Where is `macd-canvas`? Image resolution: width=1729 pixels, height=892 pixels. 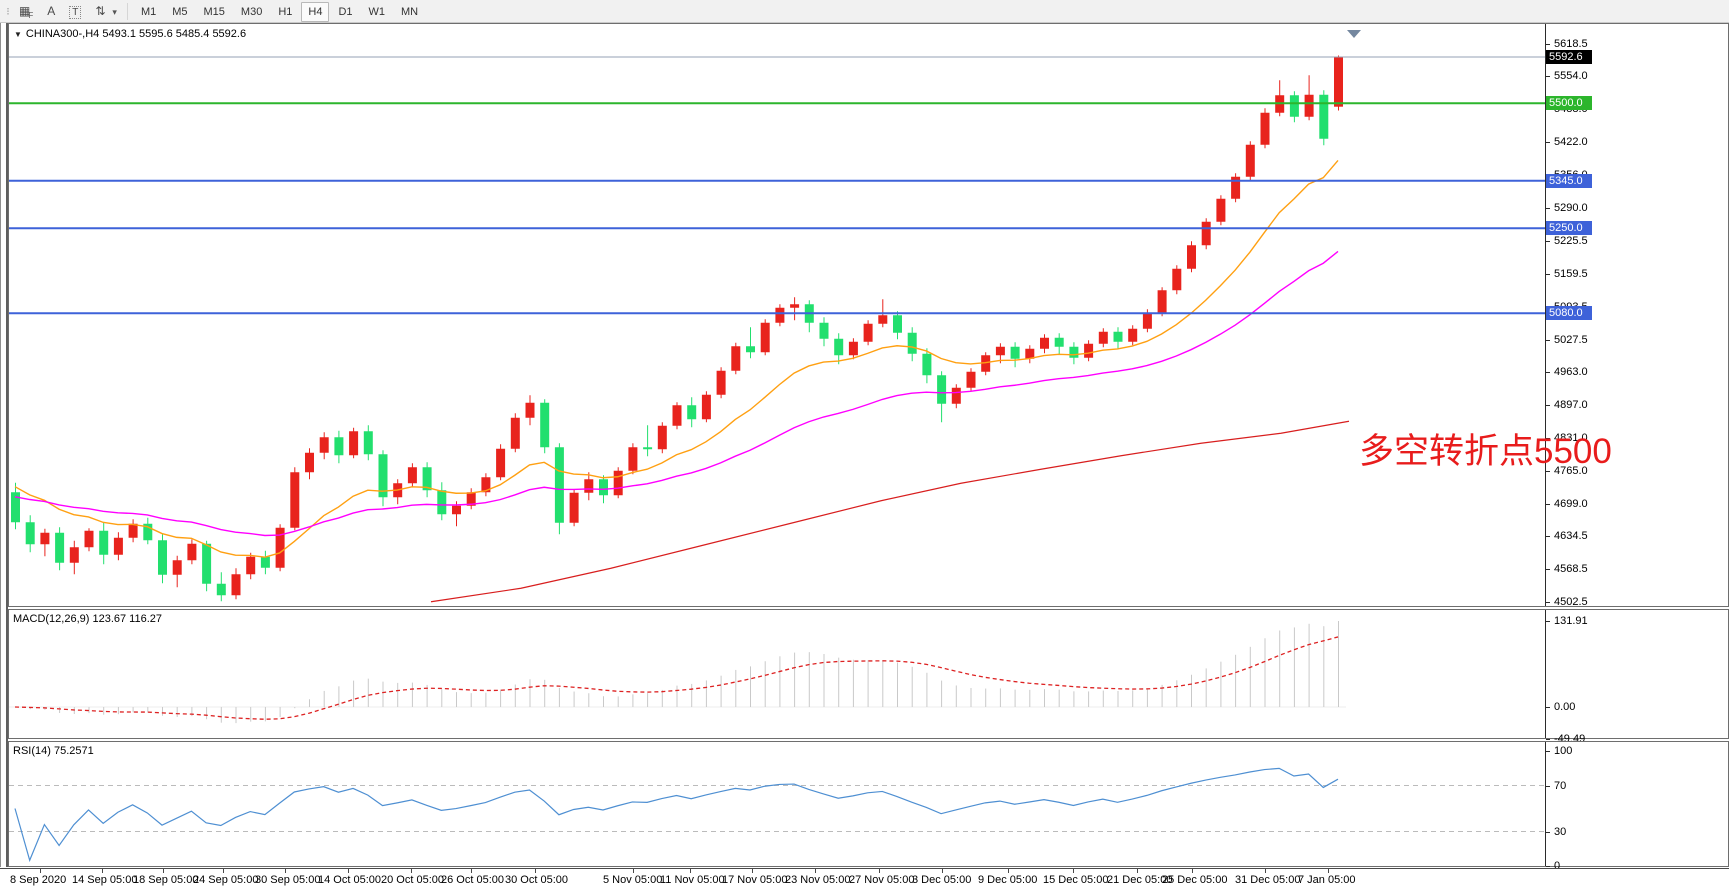
macd-canvas is located at coordinates (780, 674).